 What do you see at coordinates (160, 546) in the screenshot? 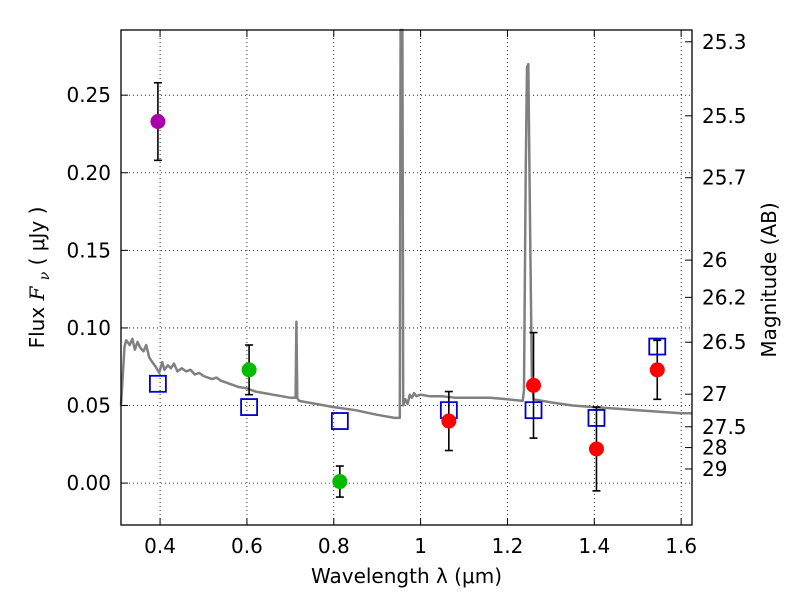
I see `x-tick-label-0: 0.4` at bounding box center [160, 546].